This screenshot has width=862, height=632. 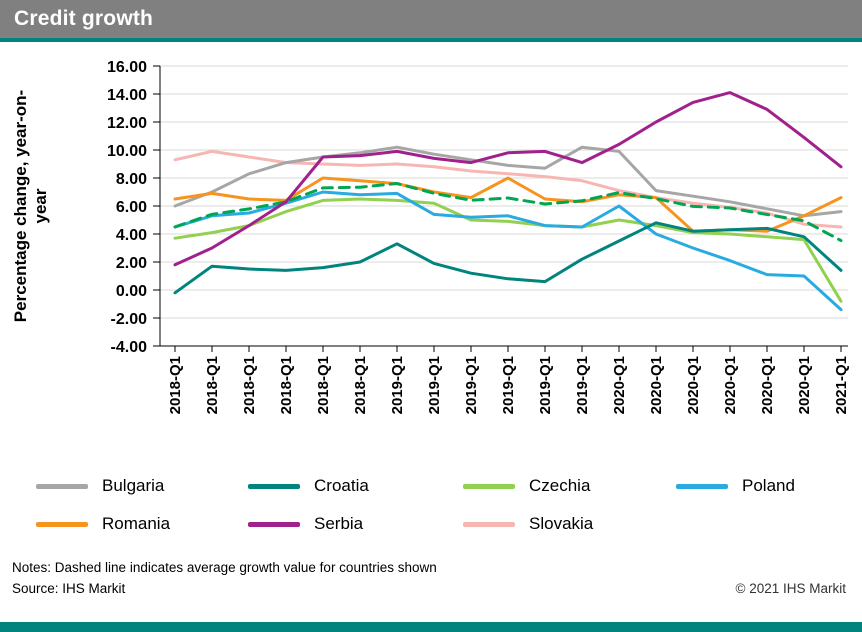 What do you see at coordinates (131, 179) in the screenshot?
I see `svg-text: 8.00` at bounding box center [131, 179].